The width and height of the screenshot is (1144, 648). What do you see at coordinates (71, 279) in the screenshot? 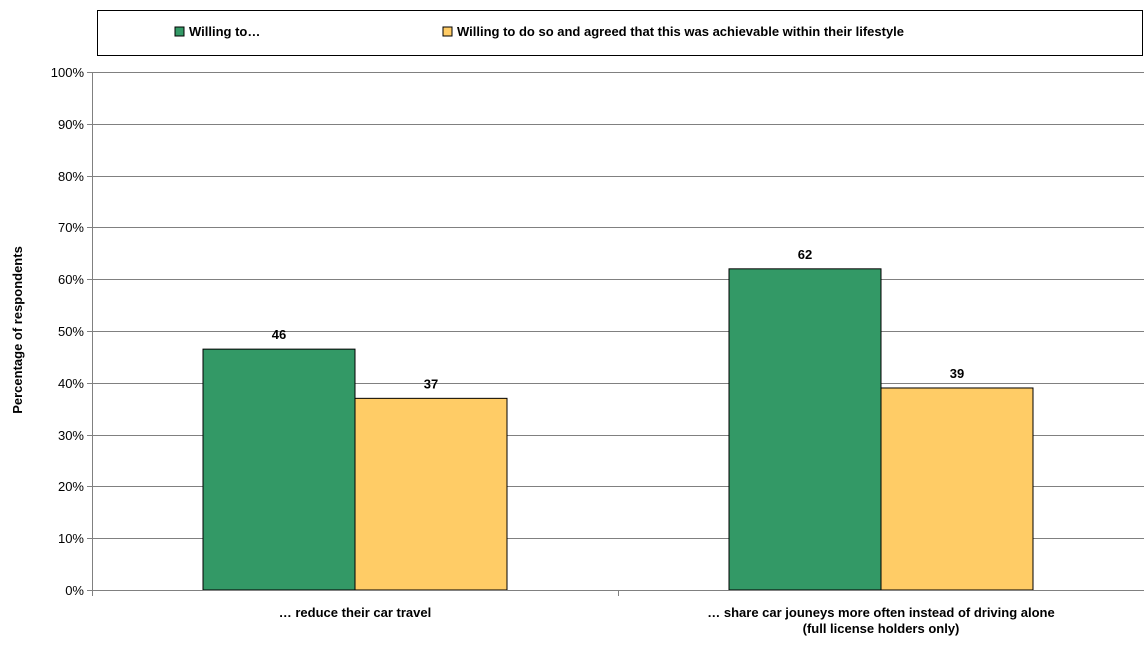
I see `y-tick-label: 60%` at bounding box center [71, 279].